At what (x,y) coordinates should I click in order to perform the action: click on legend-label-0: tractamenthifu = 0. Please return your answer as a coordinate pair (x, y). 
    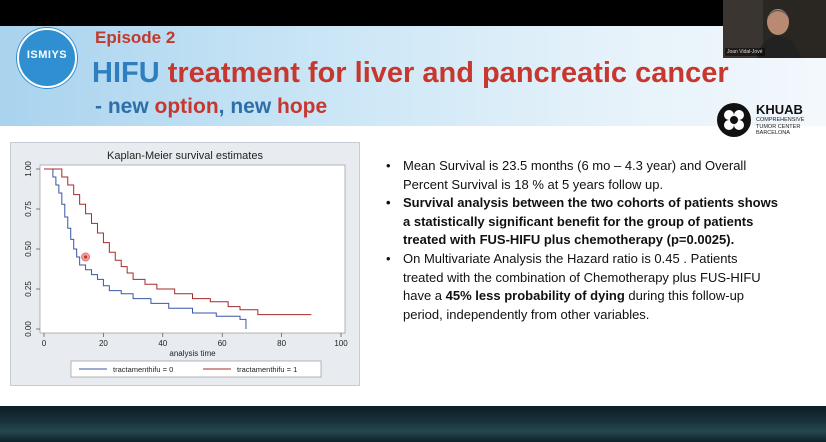
    Looking at the image, I should click on (143, 369).